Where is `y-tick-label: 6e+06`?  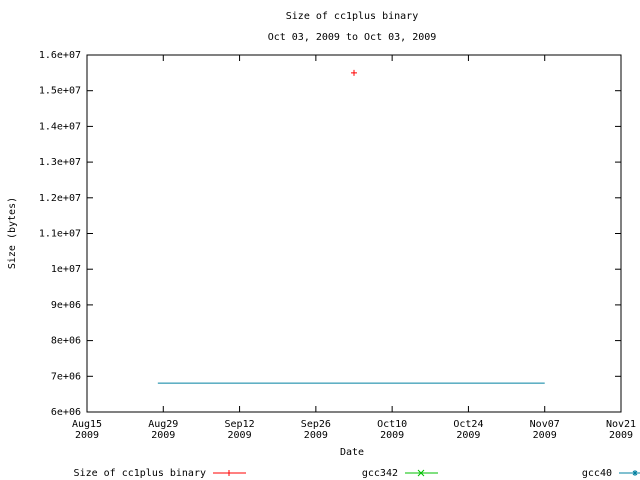 y-tick-label: 6e+06 is located at coordinates (66, 412).